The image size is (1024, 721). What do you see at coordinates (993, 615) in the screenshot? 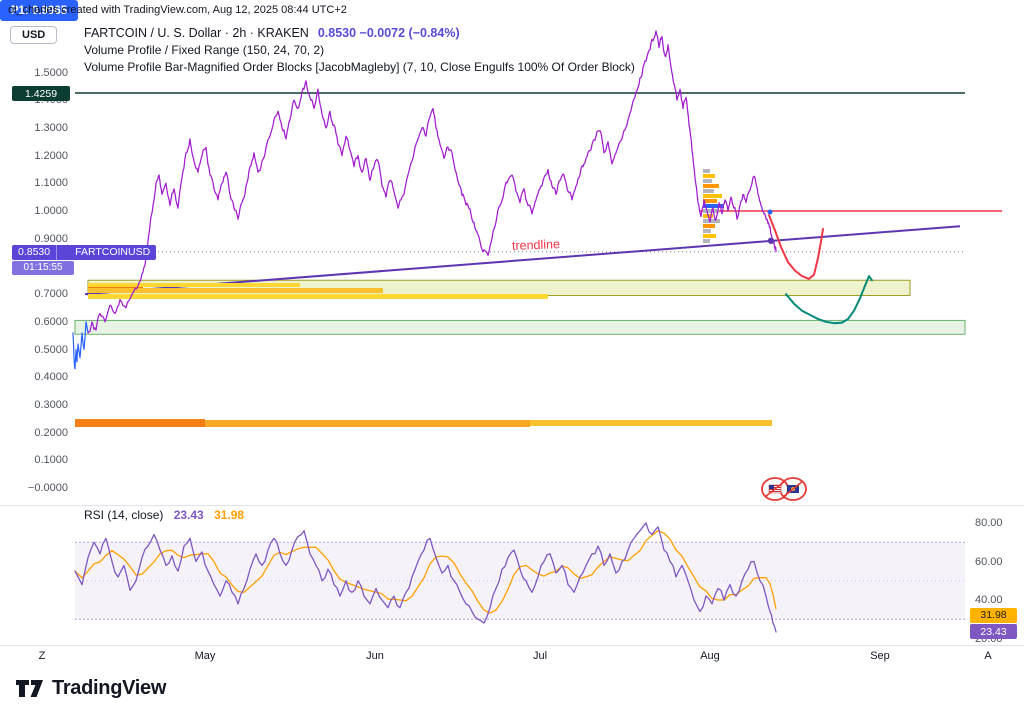
I see `rsi-ma-badge: 31.98` at bounding box center [993, 615].